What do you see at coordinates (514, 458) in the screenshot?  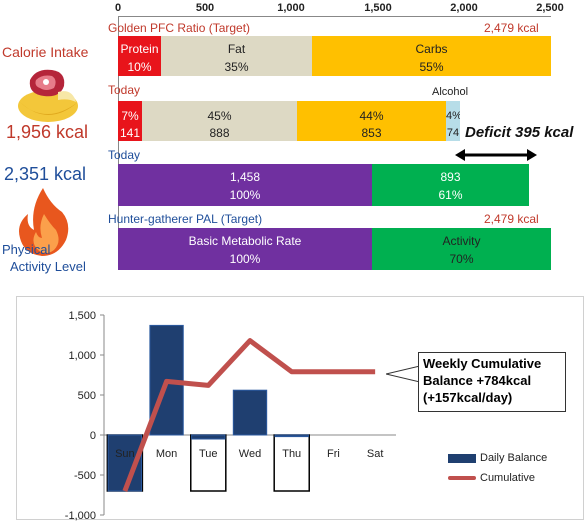 I see `legend-label: Daily Balance` at bounding box center [514, 458].